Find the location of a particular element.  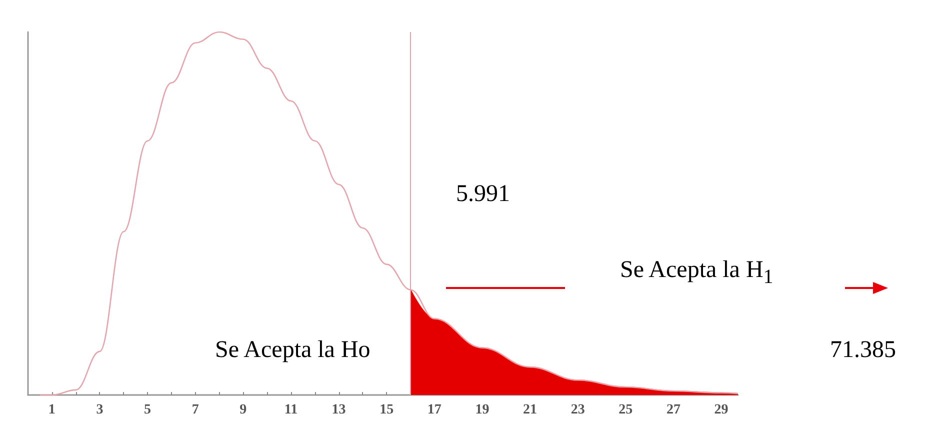

x-tick-label: 29 is located at coordinates (721, 410).